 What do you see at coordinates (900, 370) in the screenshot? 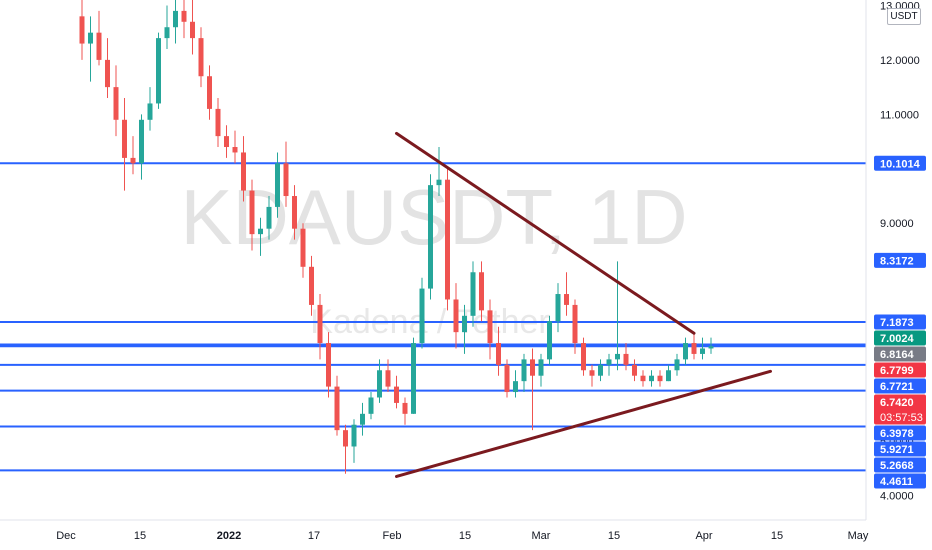
I see `price-badge-5: 6.7799` at bounding box center [900, 370].